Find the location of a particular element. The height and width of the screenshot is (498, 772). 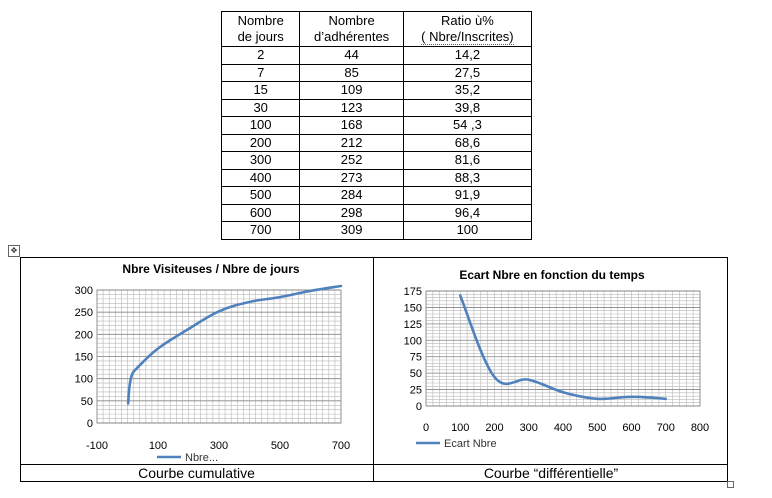

header-ratio: Ratio ù% ( Nbre/Inscrites) is located at coordinates (467, 29).